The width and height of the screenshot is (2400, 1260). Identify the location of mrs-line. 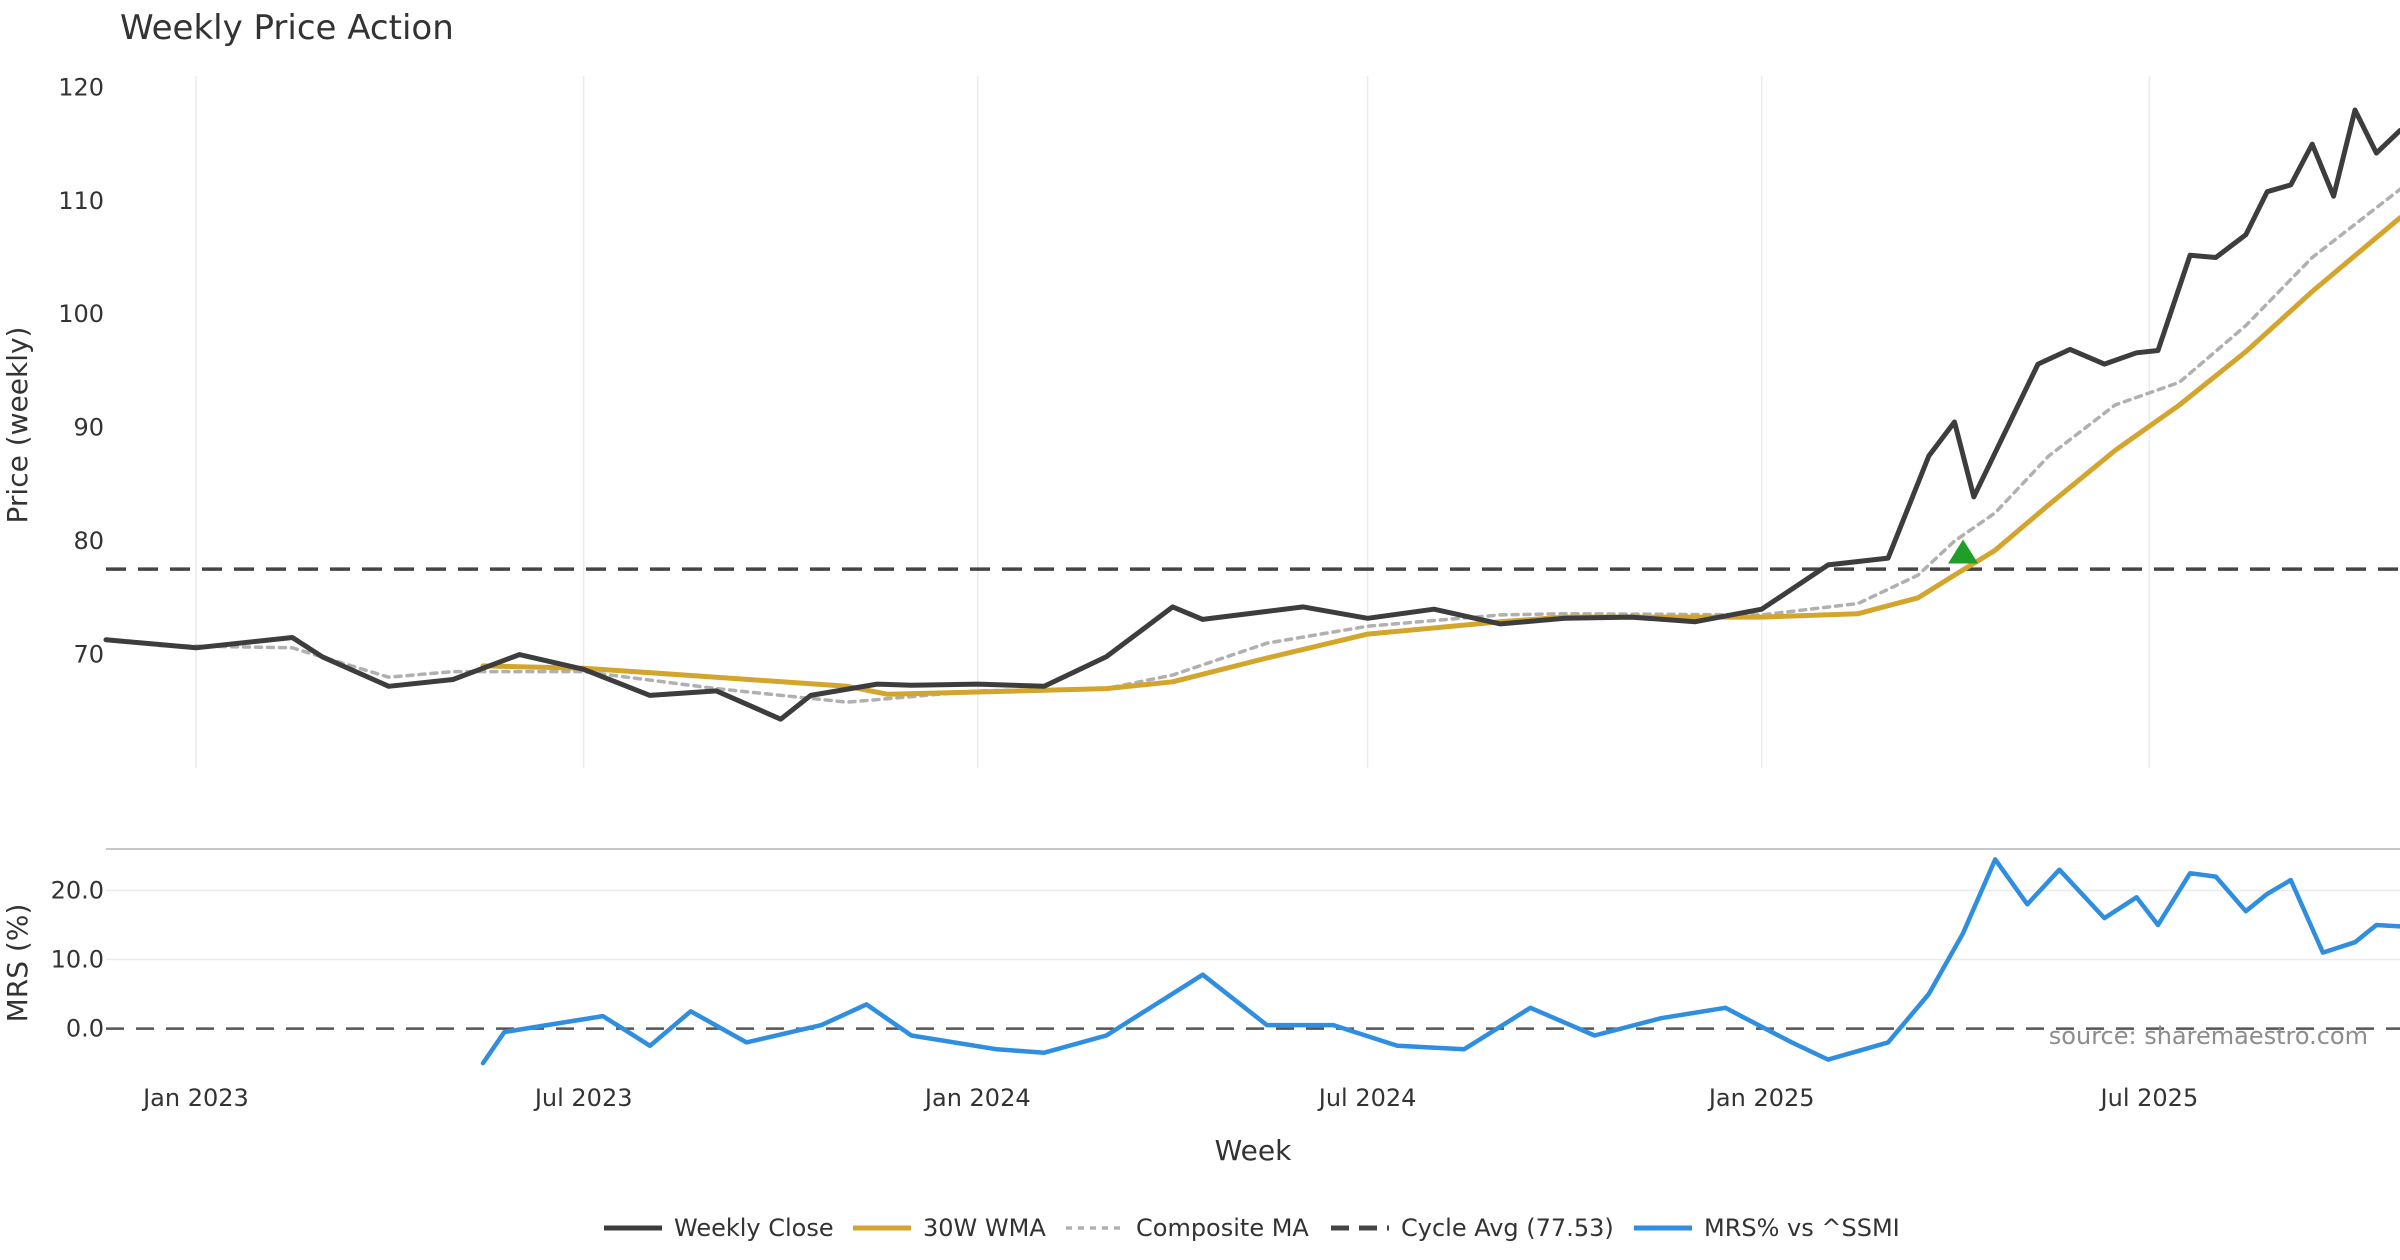
(1440, 961).